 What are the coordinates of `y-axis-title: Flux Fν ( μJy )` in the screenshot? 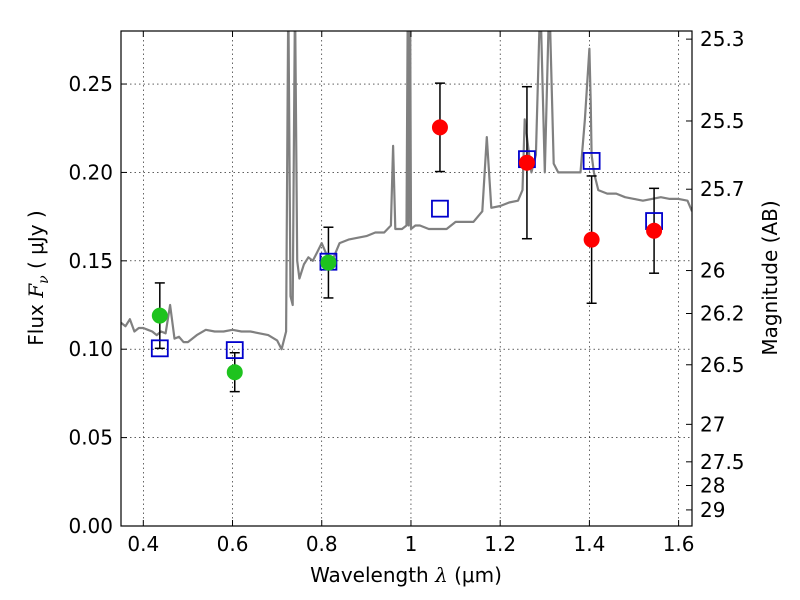 It's located at (38, 277).